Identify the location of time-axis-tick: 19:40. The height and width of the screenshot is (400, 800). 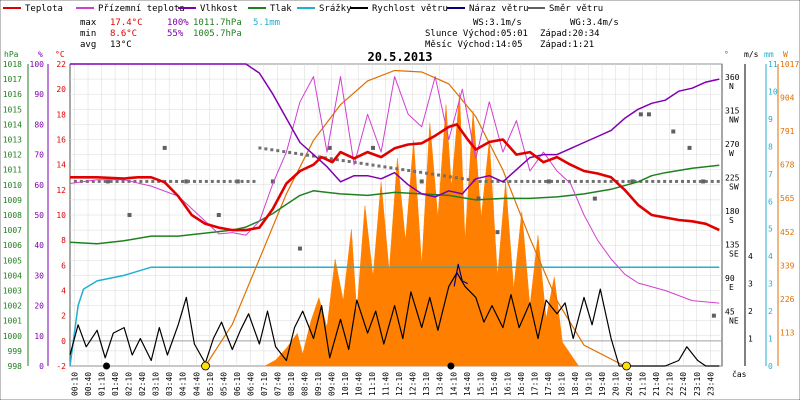
(602, 384).